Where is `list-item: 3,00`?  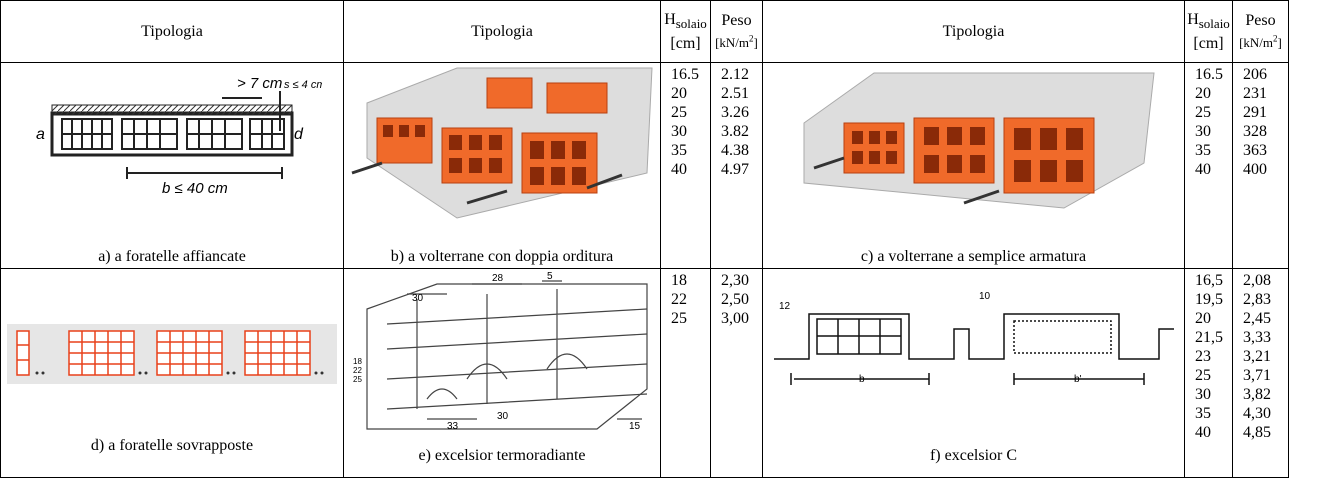
list-item: 3,00 is located at coordinates (735, 318).